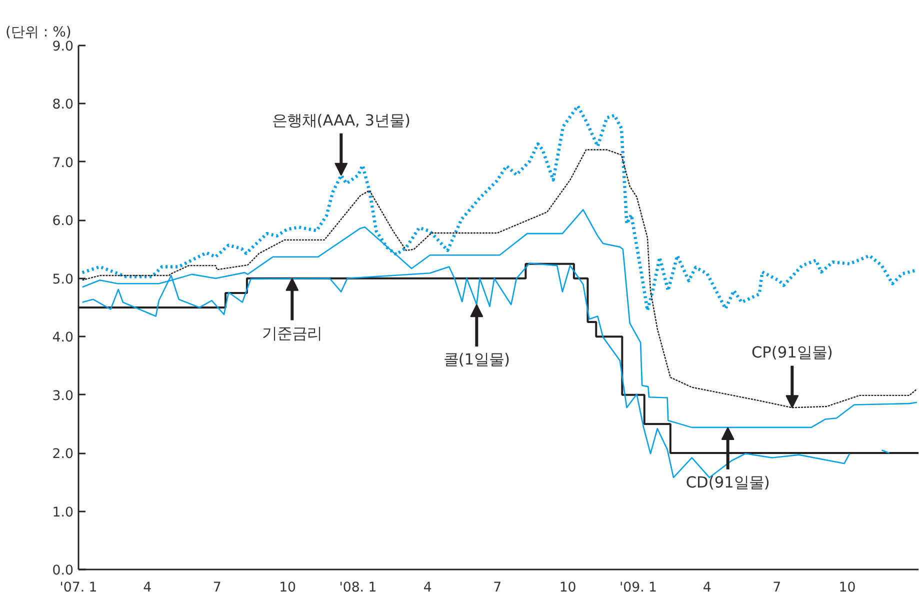  Describe the element at coordinates (292, 333) in the screenshot. I see `annotation: 기준금리` at that location.